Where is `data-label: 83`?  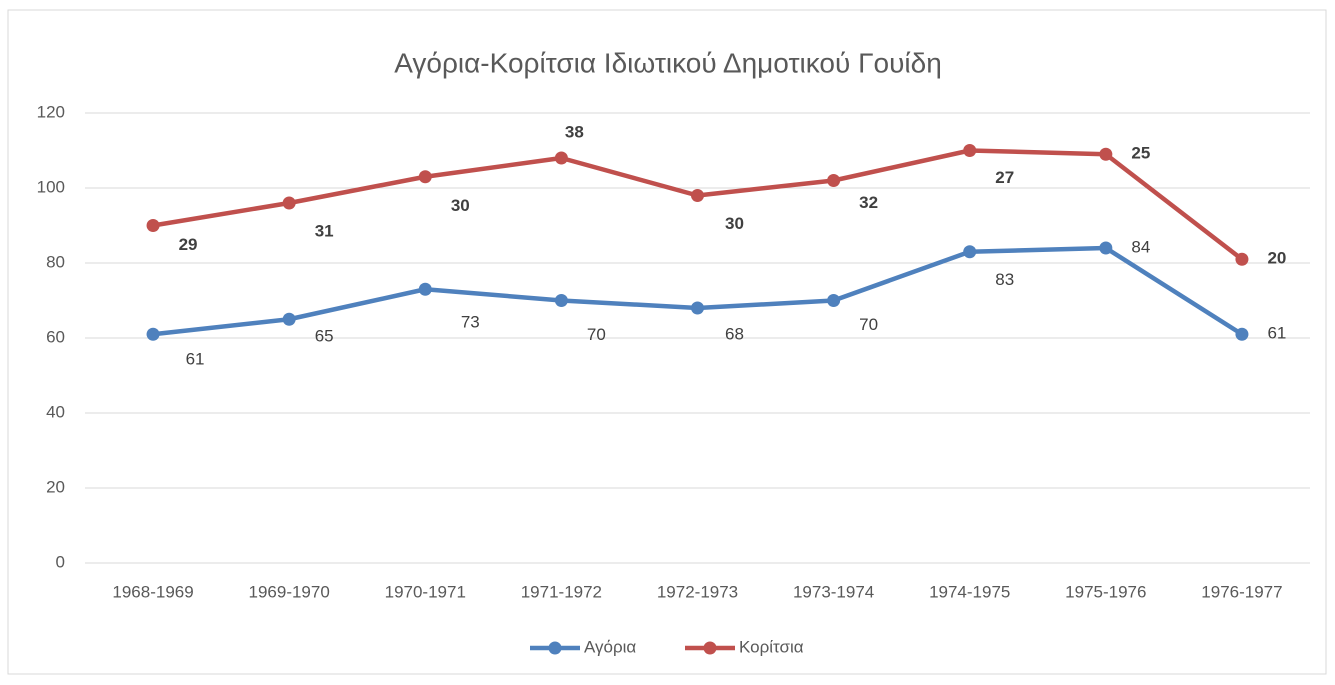
data-label: 83 is located at coordinates (1004, 279).